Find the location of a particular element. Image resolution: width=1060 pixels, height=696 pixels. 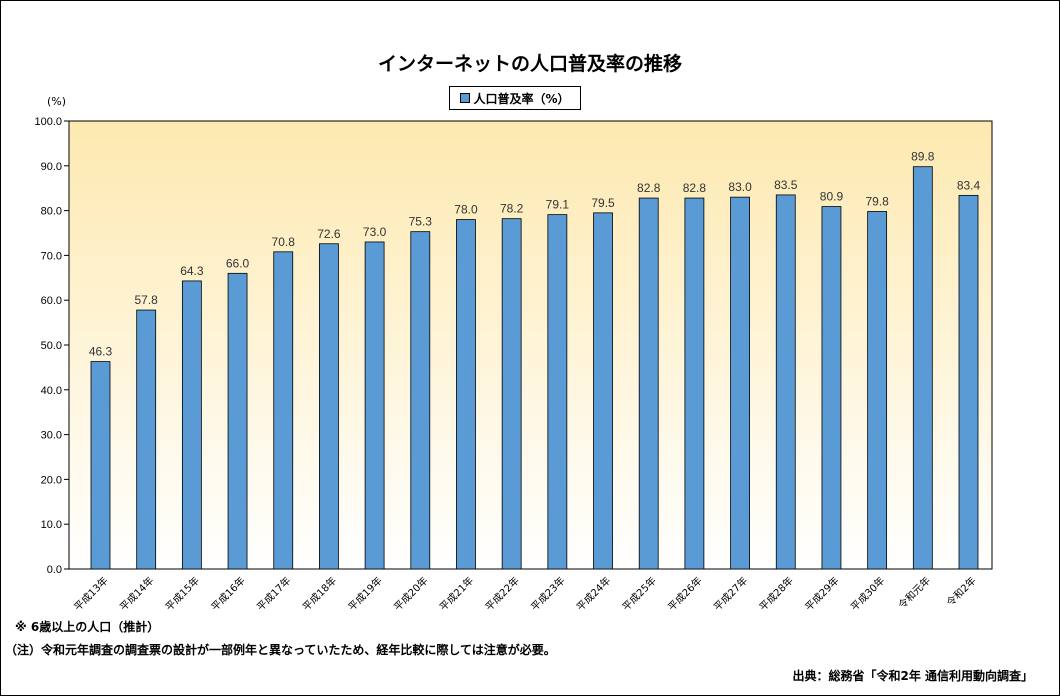

data-label: 72.6 is located at coordinates (329, 234).